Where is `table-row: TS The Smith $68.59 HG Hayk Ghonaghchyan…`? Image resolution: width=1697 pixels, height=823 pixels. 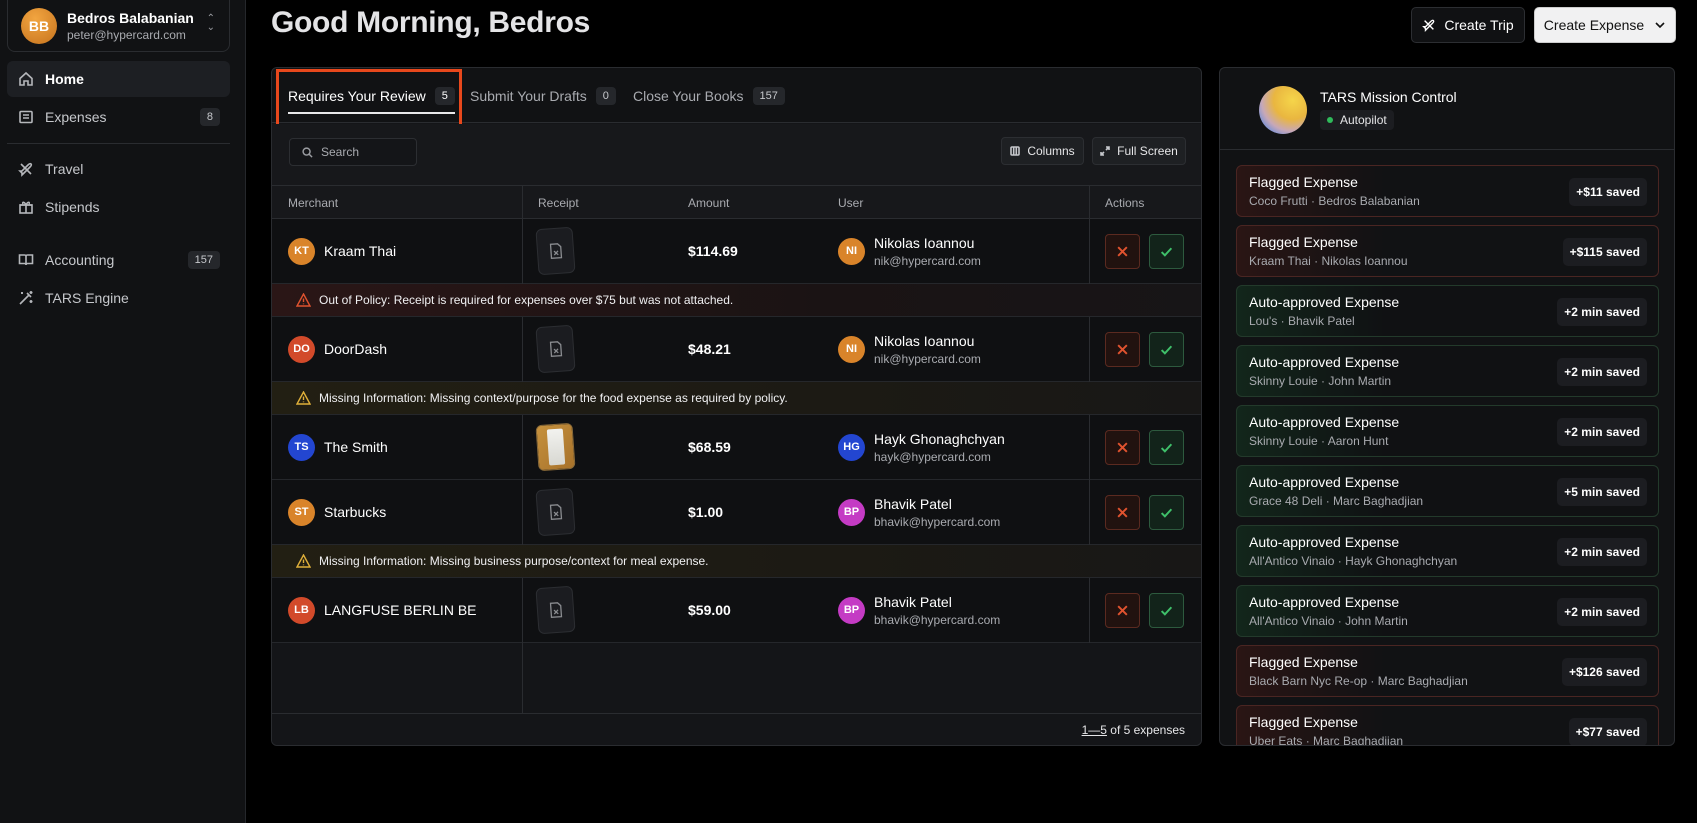 table-row: TS The Smith $68.59 HG Hayk Ghonaghchyan… is located at coordinates (736, 447).